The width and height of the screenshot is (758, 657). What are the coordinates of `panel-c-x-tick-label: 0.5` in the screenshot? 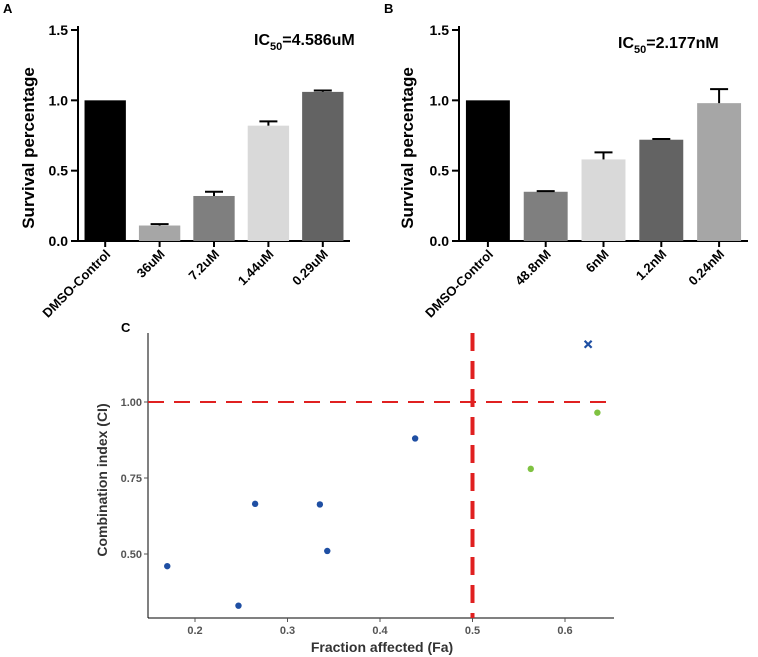 It's located at (472, 631).